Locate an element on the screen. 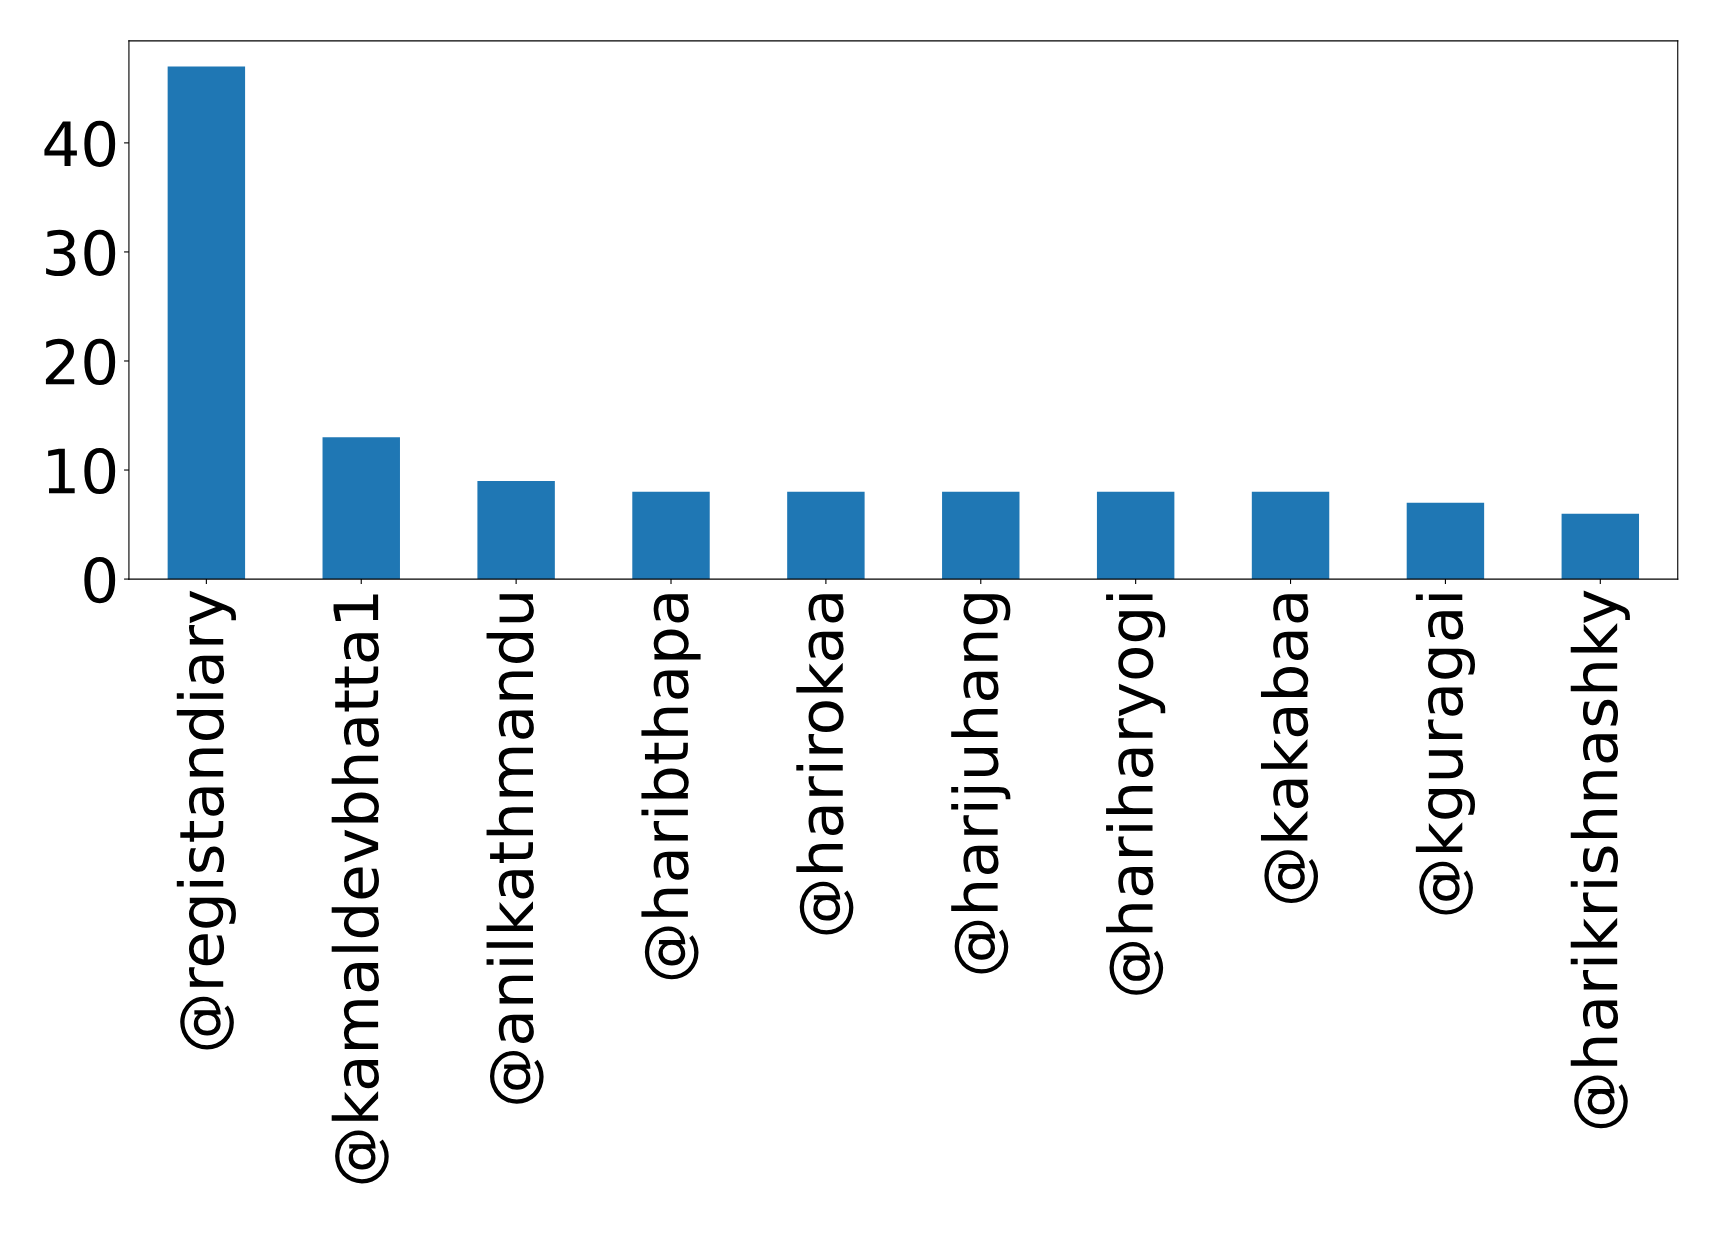 This screenshot has height=1240, width=1719. y-tick-label: 20 is located at coordinates (80, 362).